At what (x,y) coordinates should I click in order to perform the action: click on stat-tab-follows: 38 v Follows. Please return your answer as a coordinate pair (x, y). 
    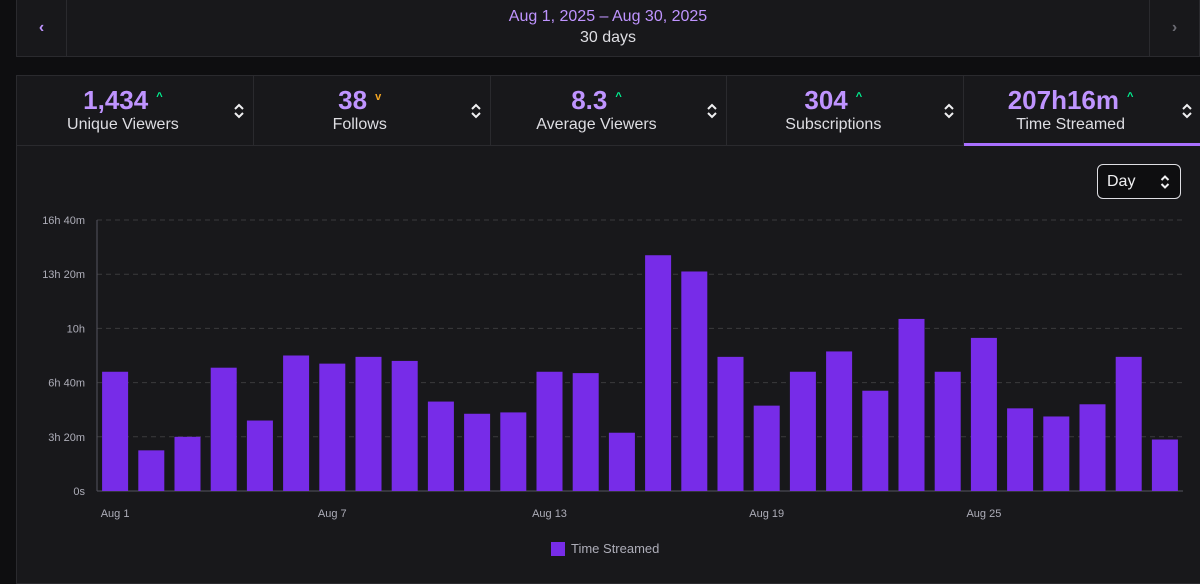
    Looking at the image, I should click on (372, 111).